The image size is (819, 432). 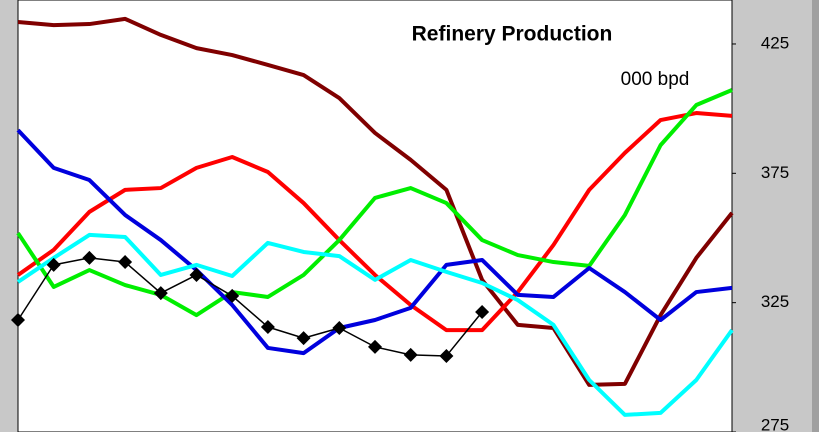 What do you see at coordinates (775, 423) in the screenshot?
I see `y-tick-label: 275` at bounding box center [775, 423].